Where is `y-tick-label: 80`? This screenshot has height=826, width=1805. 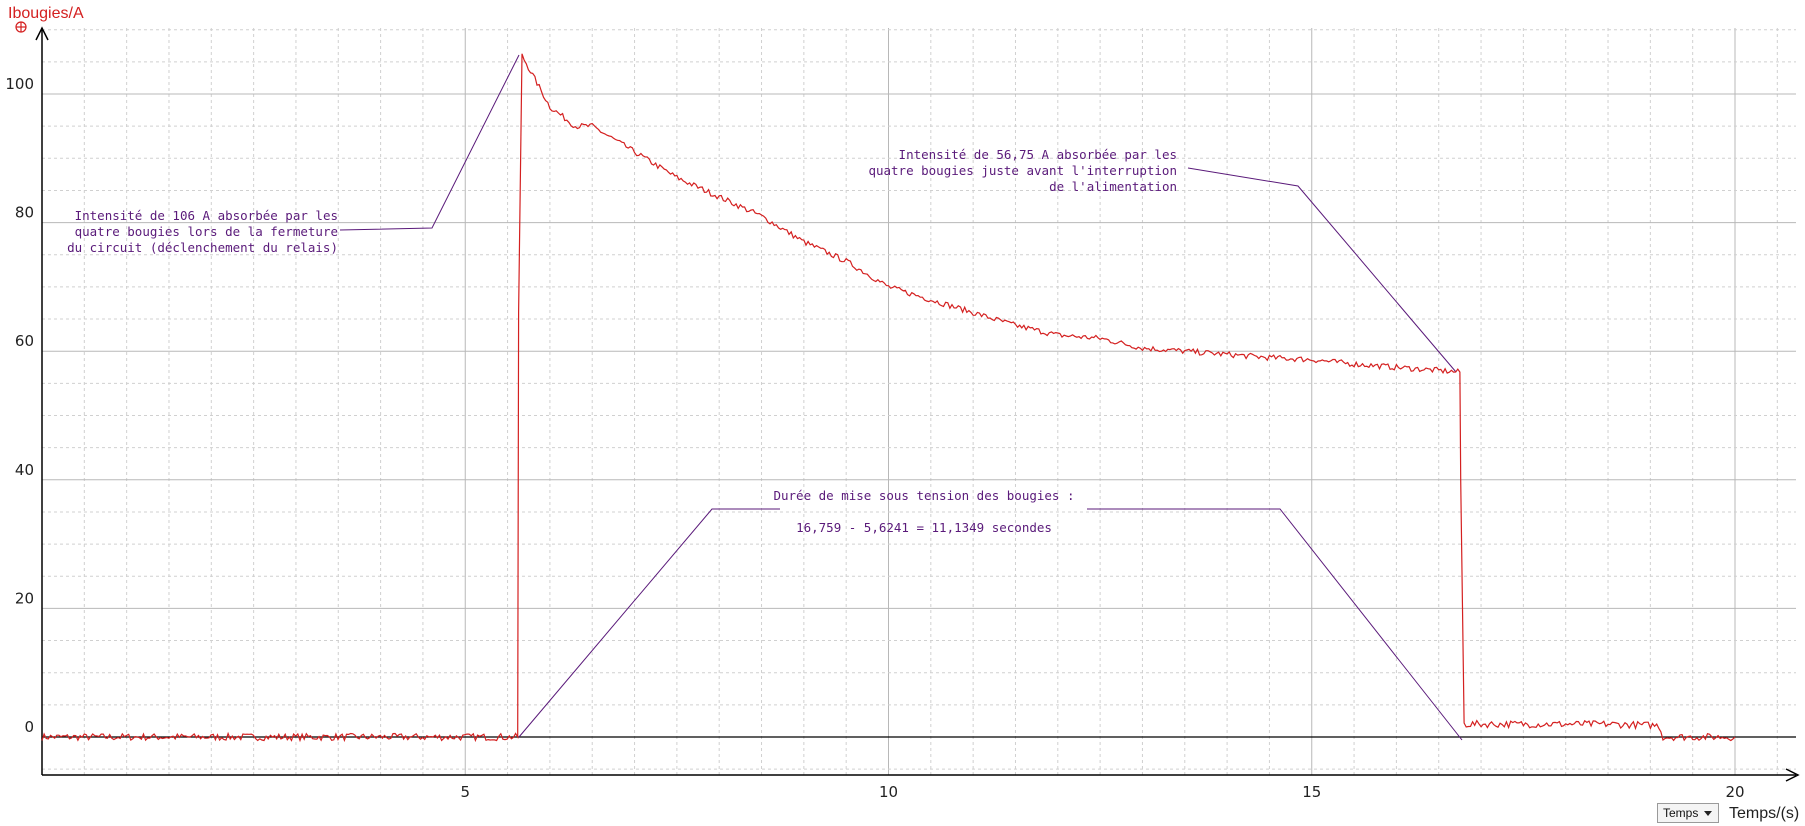 y-tick-label: 80 is located at coordinates (24, 213).